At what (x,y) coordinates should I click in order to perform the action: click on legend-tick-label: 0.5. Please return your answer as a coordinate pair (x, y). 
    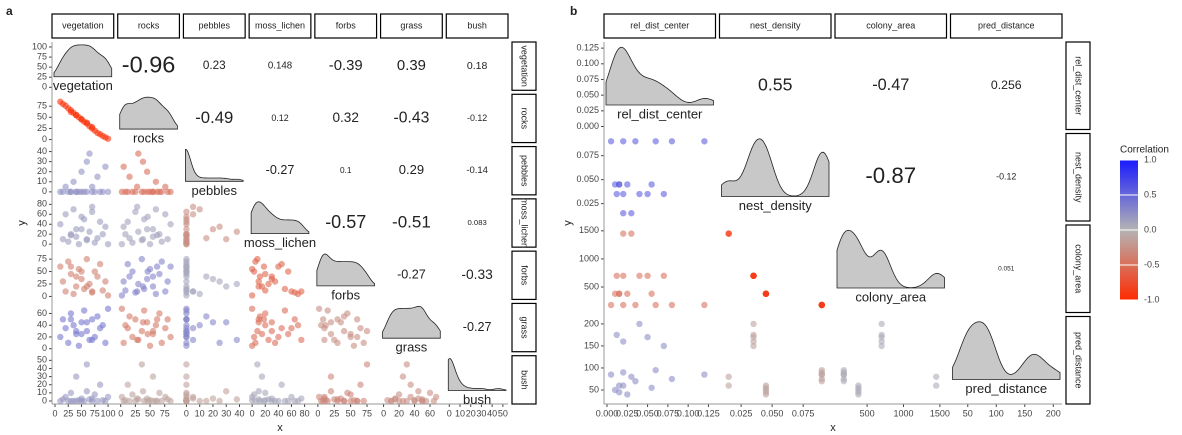
    Looking at the image, I should click on (1150, 194).